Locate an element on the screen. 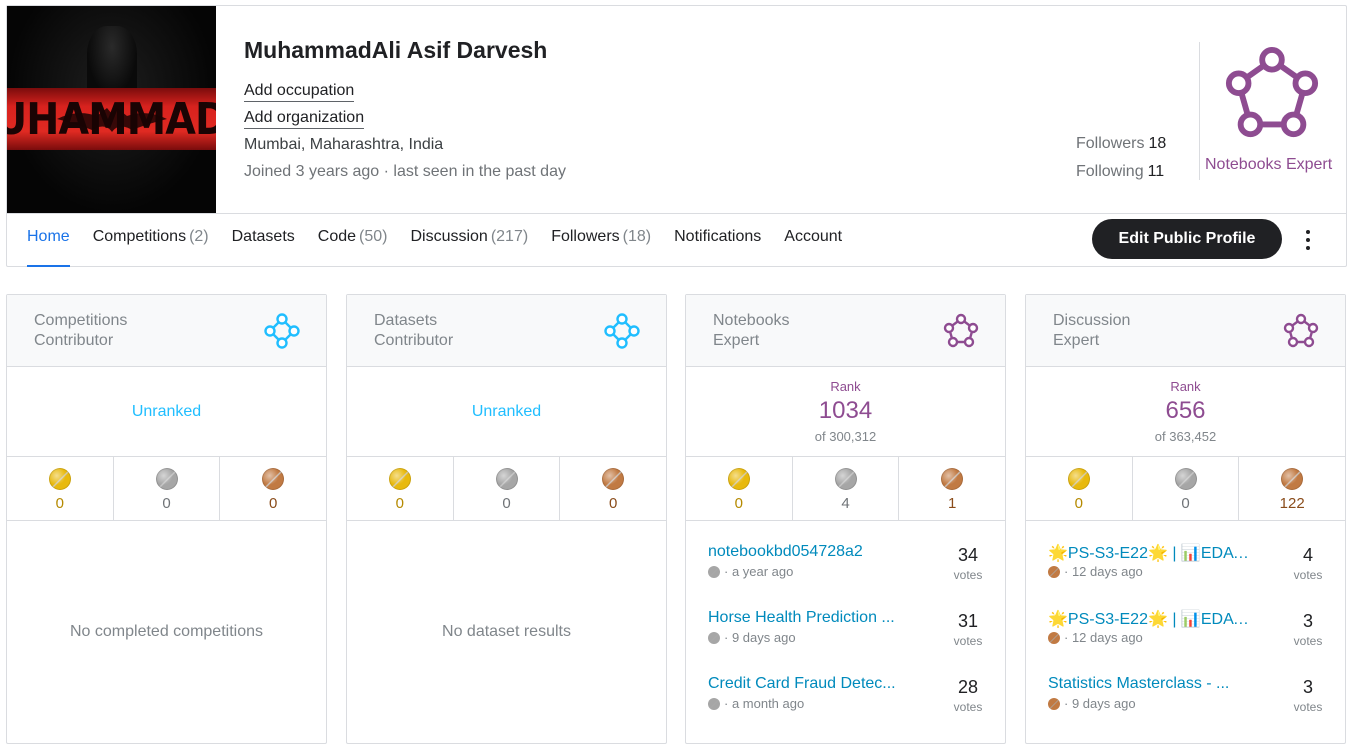 This screenshot has height=753, width=1358. item-votes: 34 is located at coordinates (968, 555).